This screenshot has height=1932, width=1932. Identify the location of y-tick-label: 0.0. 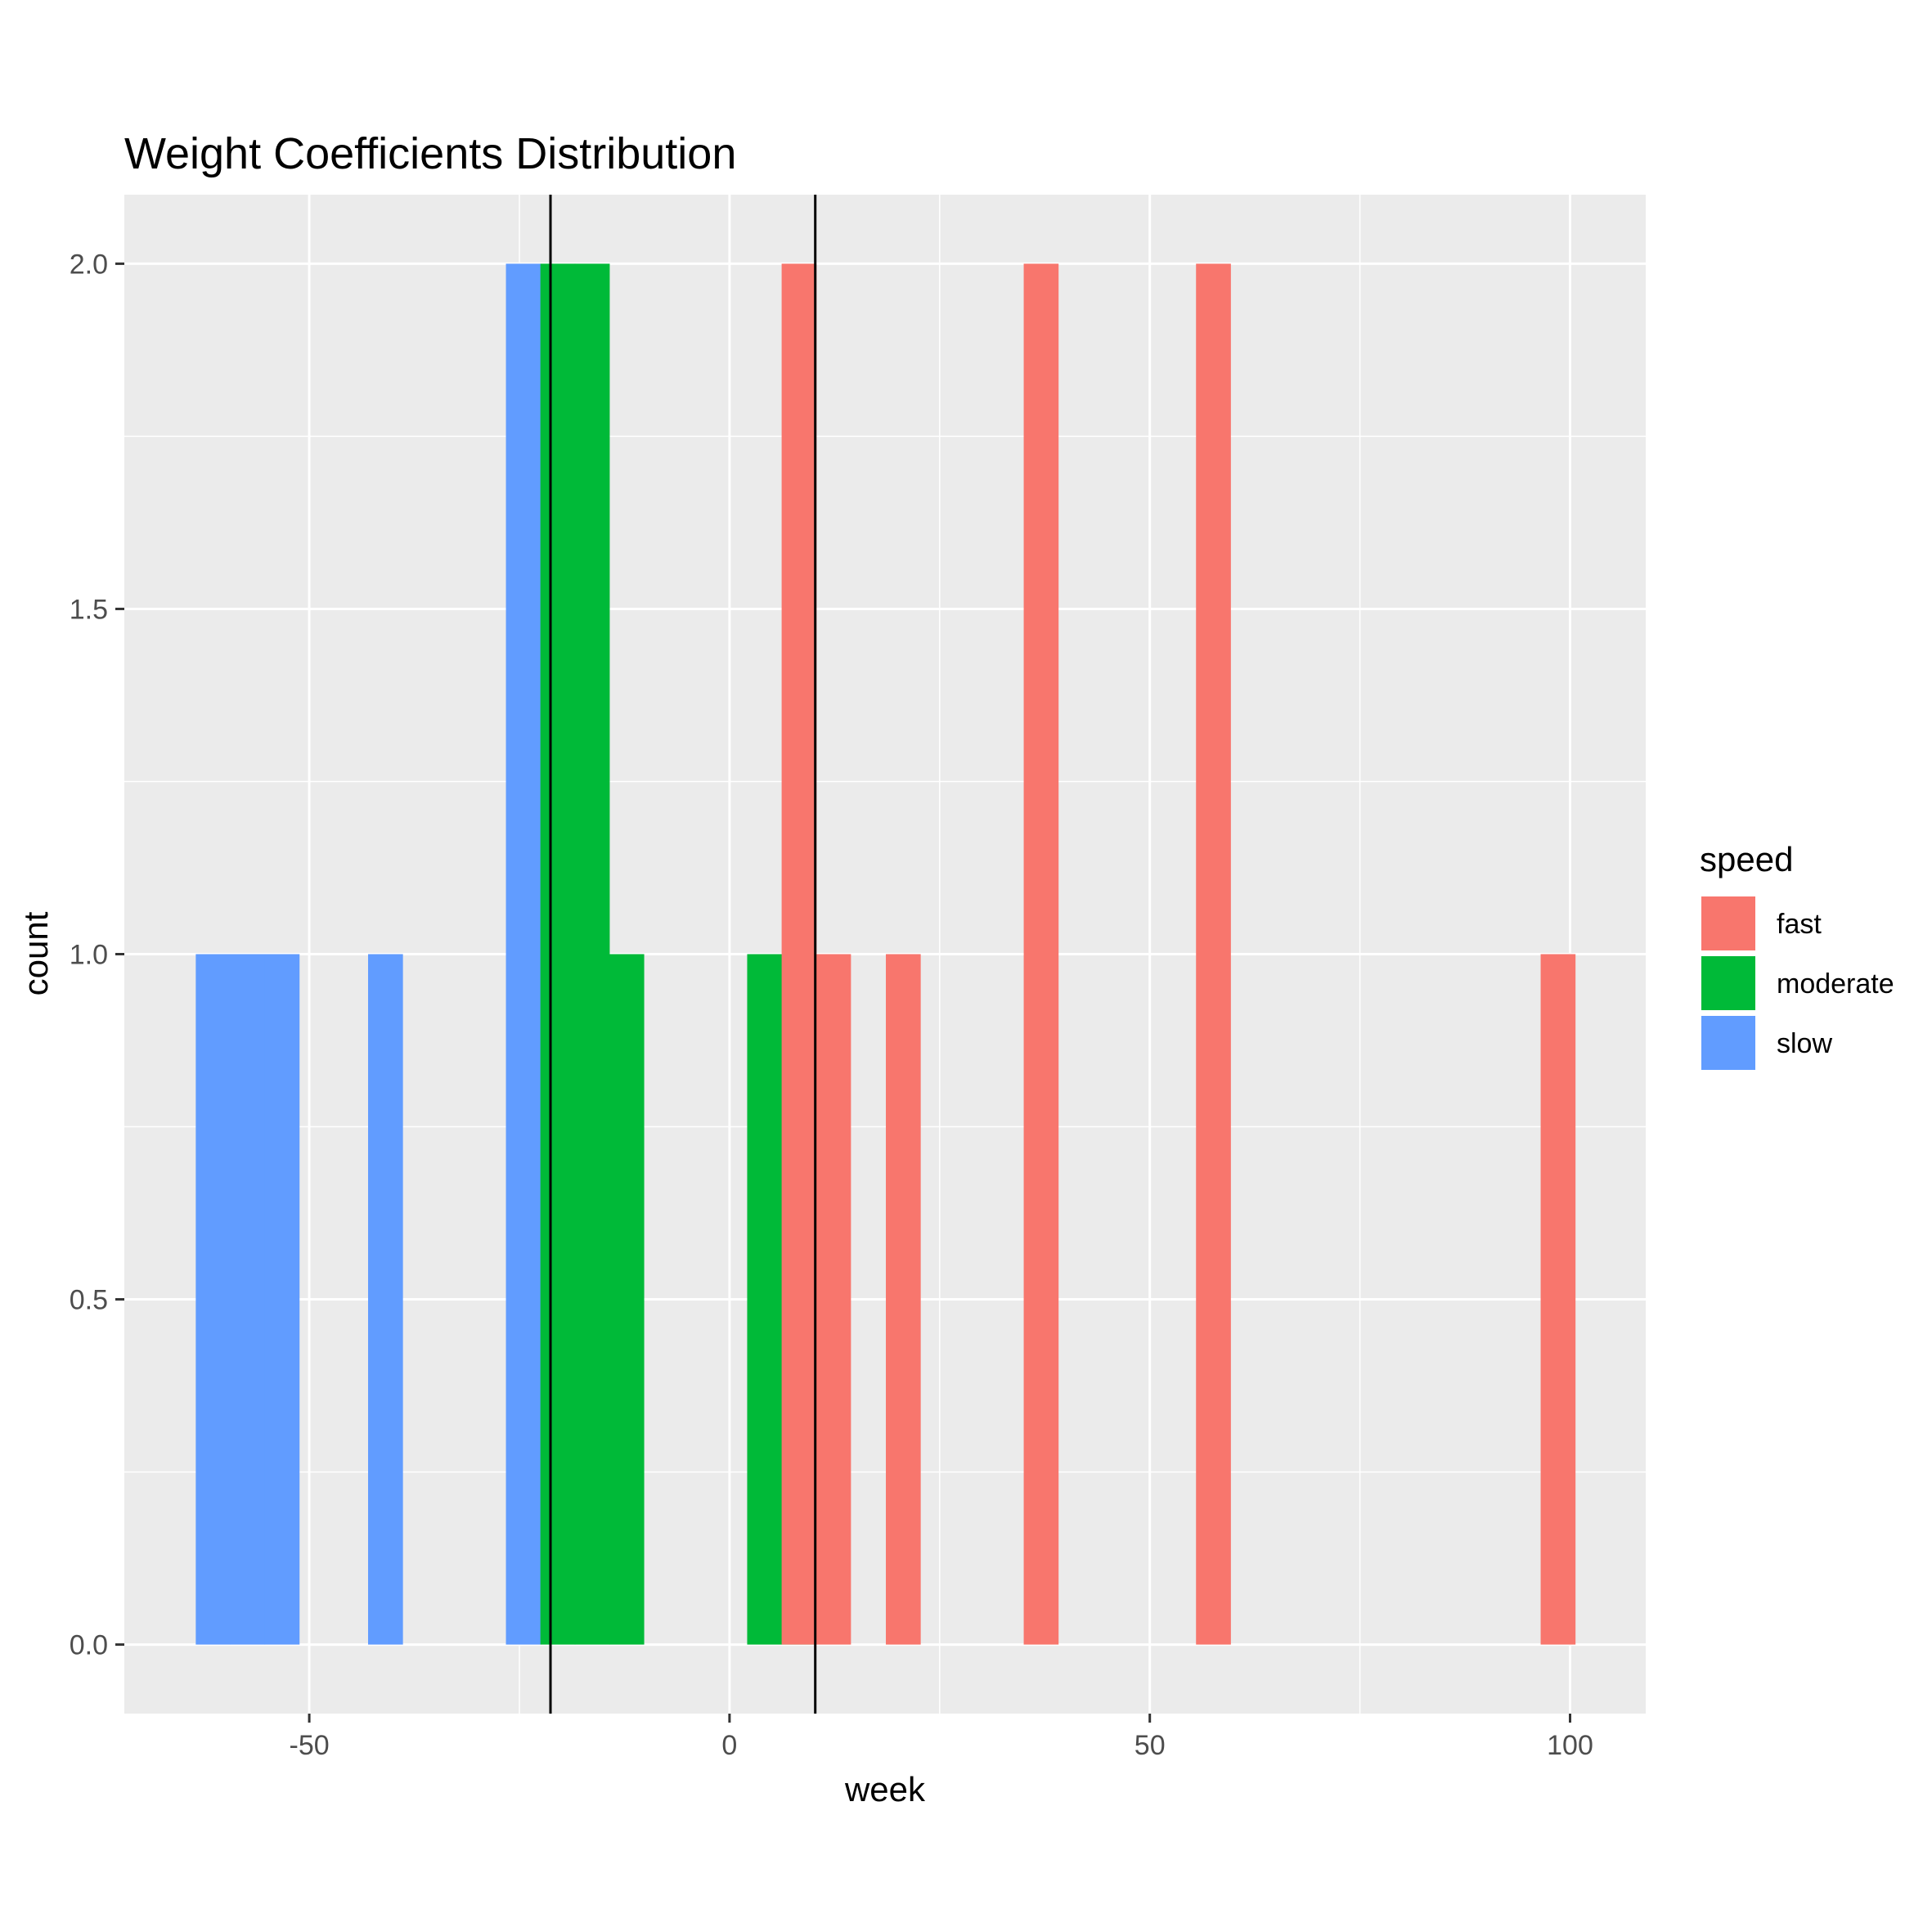
(89, 1646).